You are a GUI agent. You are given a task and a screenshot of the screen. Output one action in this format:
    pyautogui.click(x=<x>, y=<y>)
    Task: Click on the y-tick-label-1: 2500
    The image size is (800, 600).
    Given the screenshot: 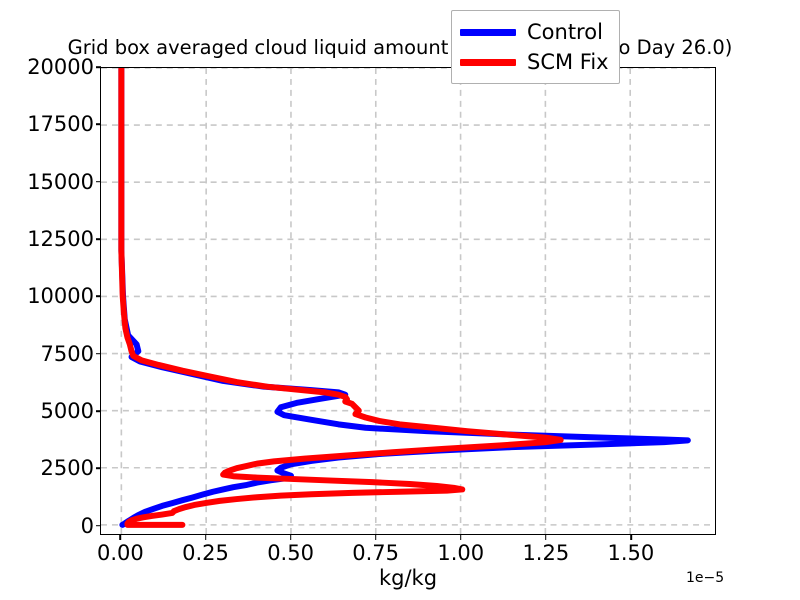 What is the action you would take?
    pyautogui.click(x=67, y=468)
    